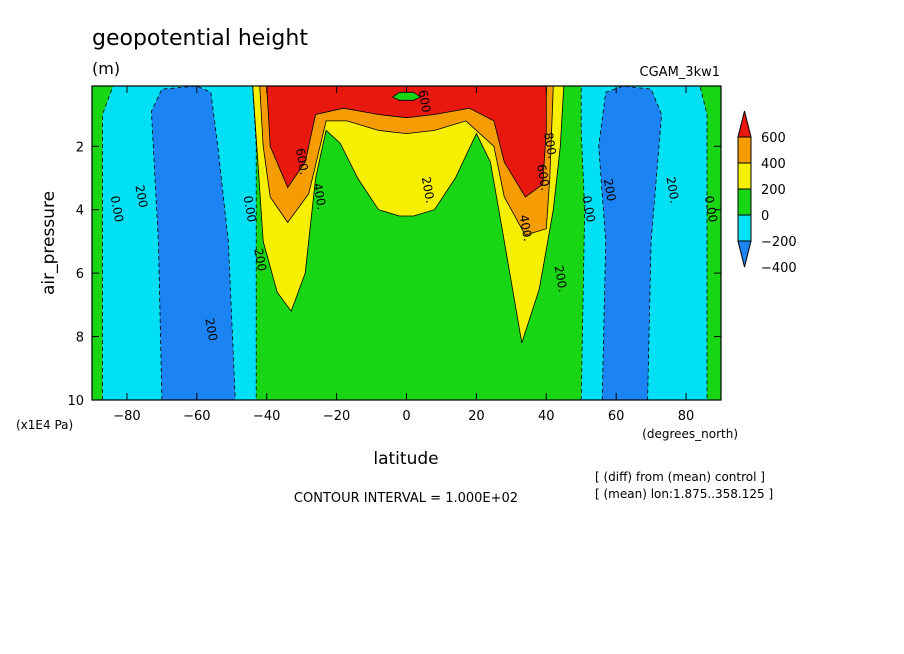 The width and height of the screenshot is (904, 654). What do you see at coordinates (106, 68) in the screenshot?
I see `chart-units: (m)` at bounding box center [106, 68].